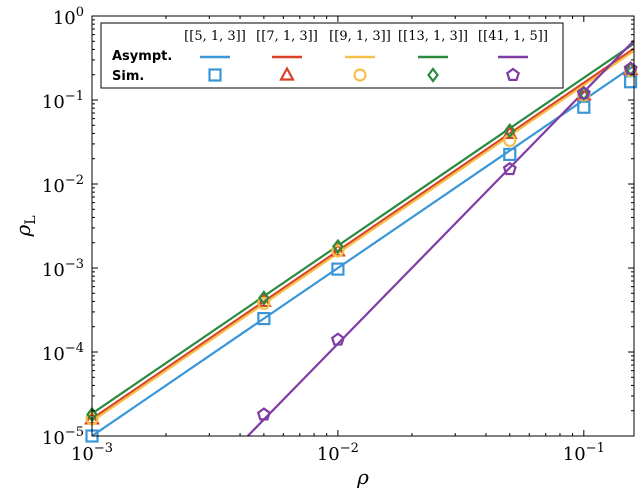  What do you see at coordinates (25, 226) in the screenshot?
I see `y-axis-title: ρL` at bounding box center [25, 226].